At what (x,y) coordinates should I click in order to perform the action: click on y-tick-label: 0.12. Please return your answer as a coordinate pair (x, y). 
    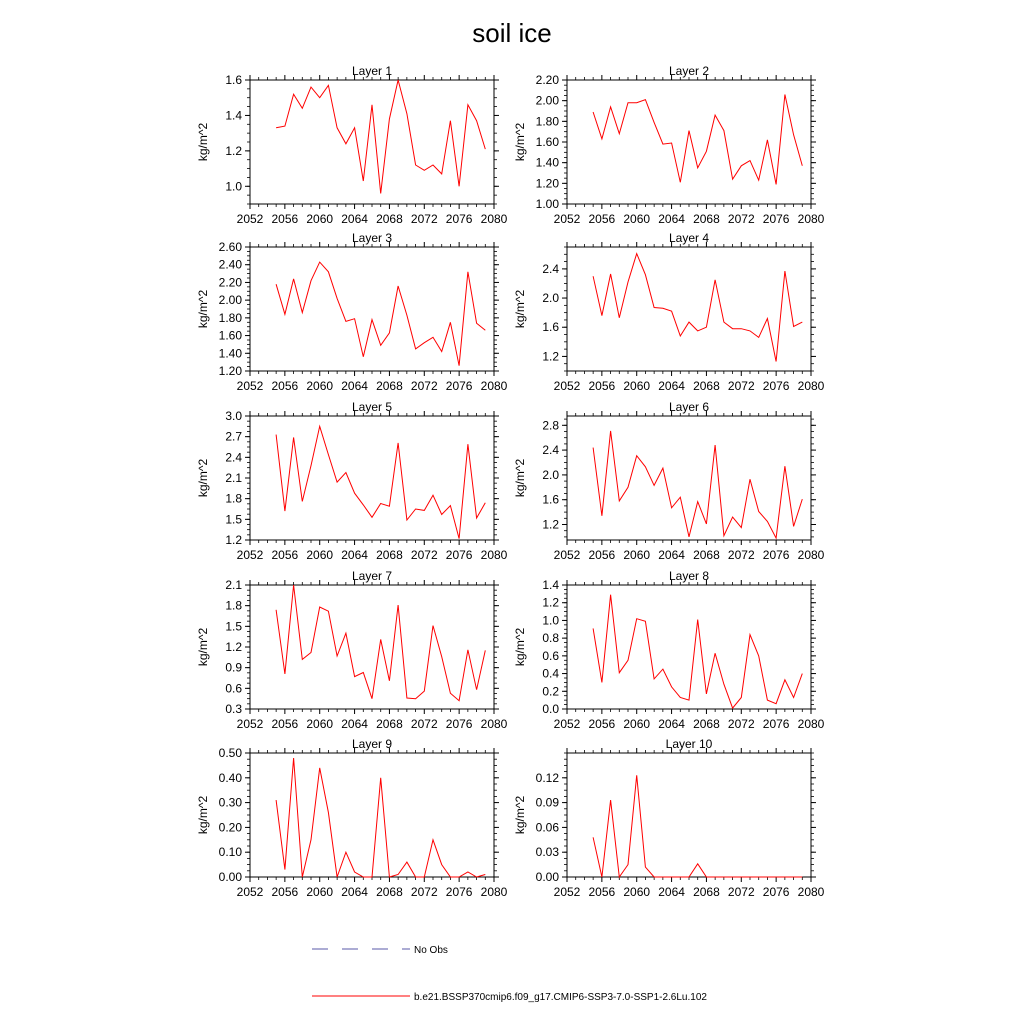
    Looking at the image, I should click on (548, 778).